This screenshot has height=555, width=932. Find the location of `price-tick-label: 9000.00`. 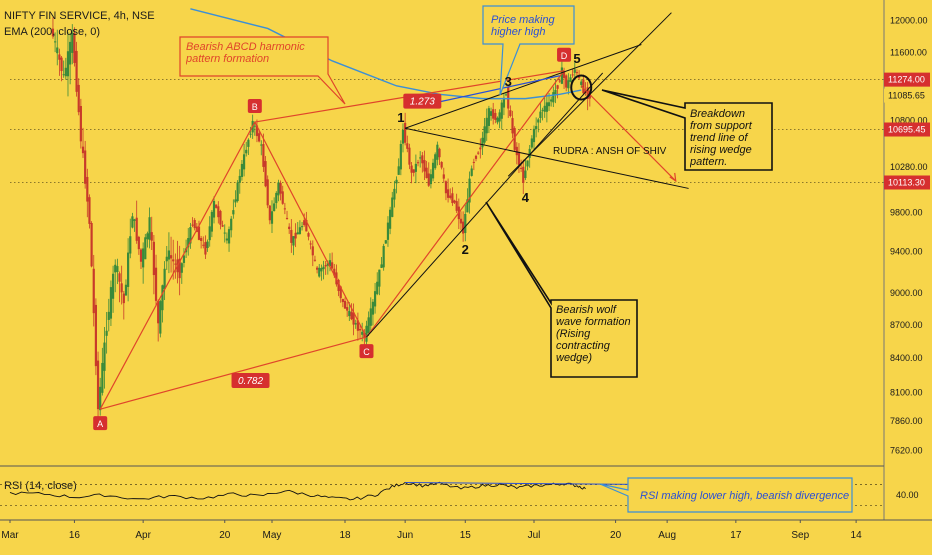

price-tick-label: 9000.00 is located at coordinates (906, 293).